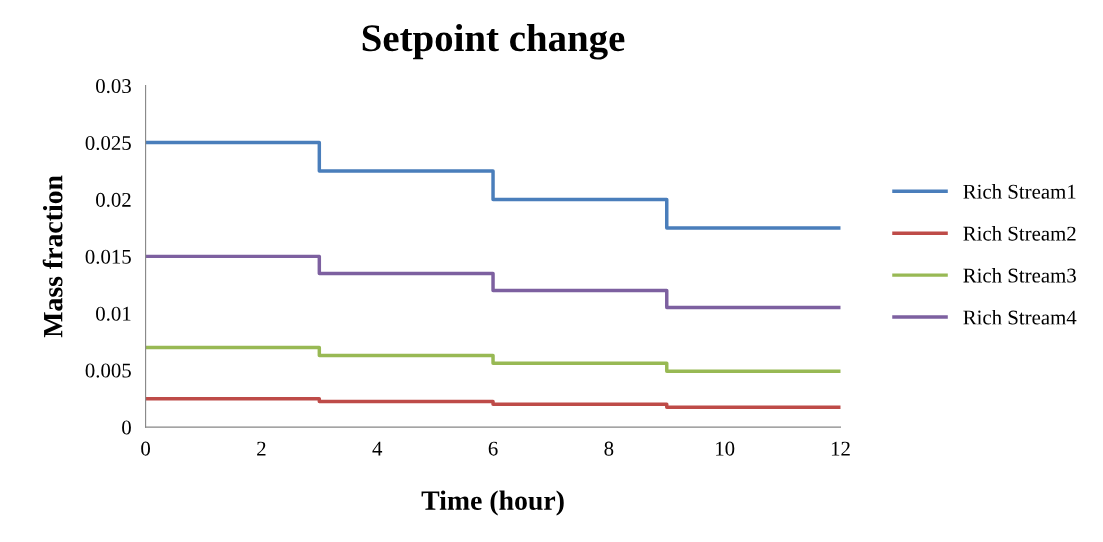 The height and width of the screenshot is (542, 1103). I want to click on y-tick-label: 0.02, so click(113, 199).